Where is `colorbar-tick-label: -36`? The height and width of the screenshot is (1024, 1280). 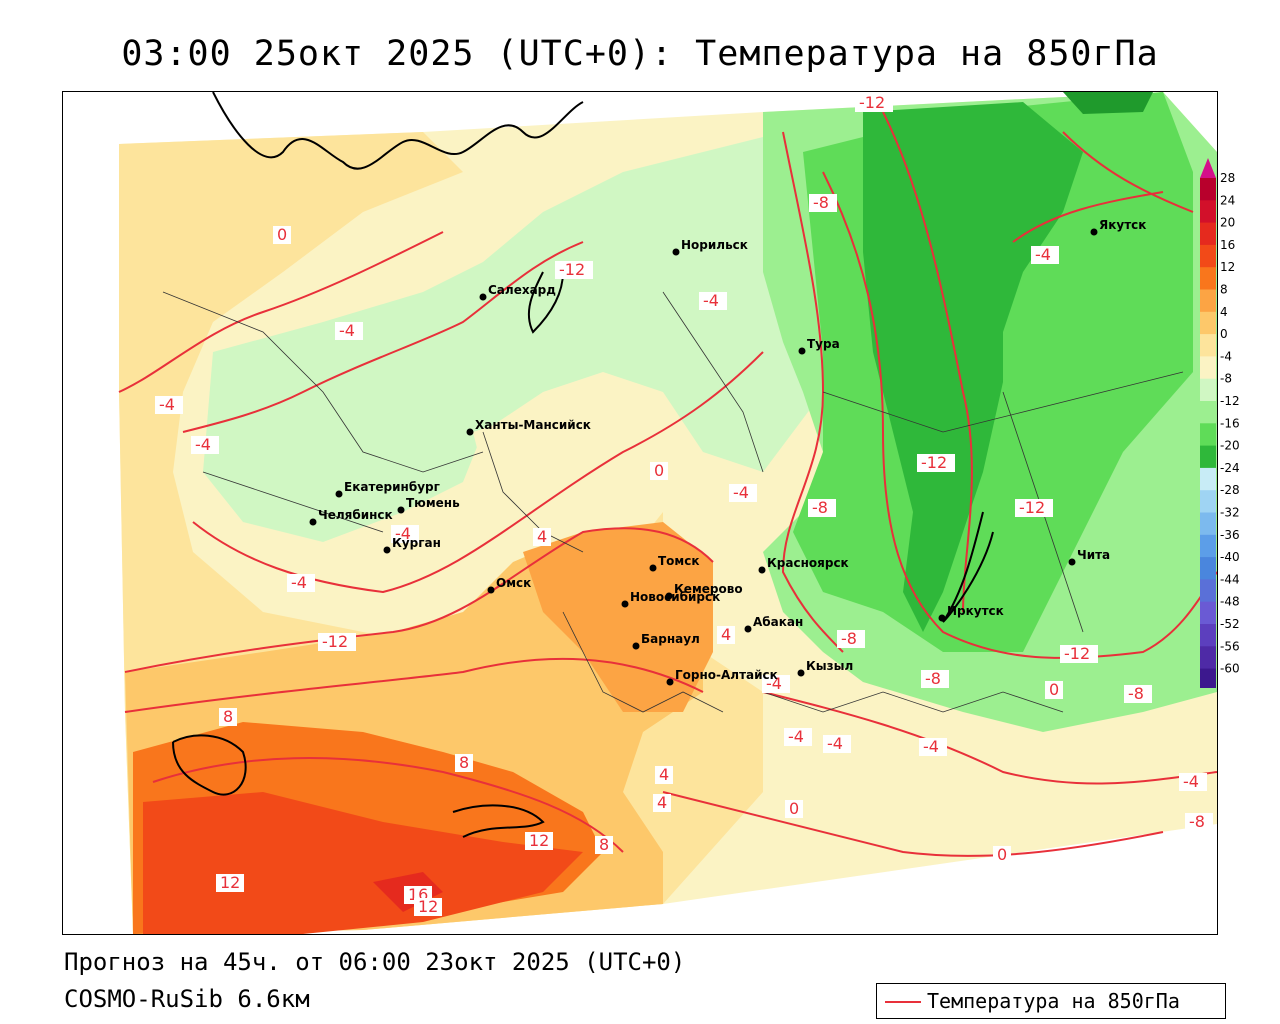
colorbar-tick-label: -36 is located at coordinates (1230, 535).